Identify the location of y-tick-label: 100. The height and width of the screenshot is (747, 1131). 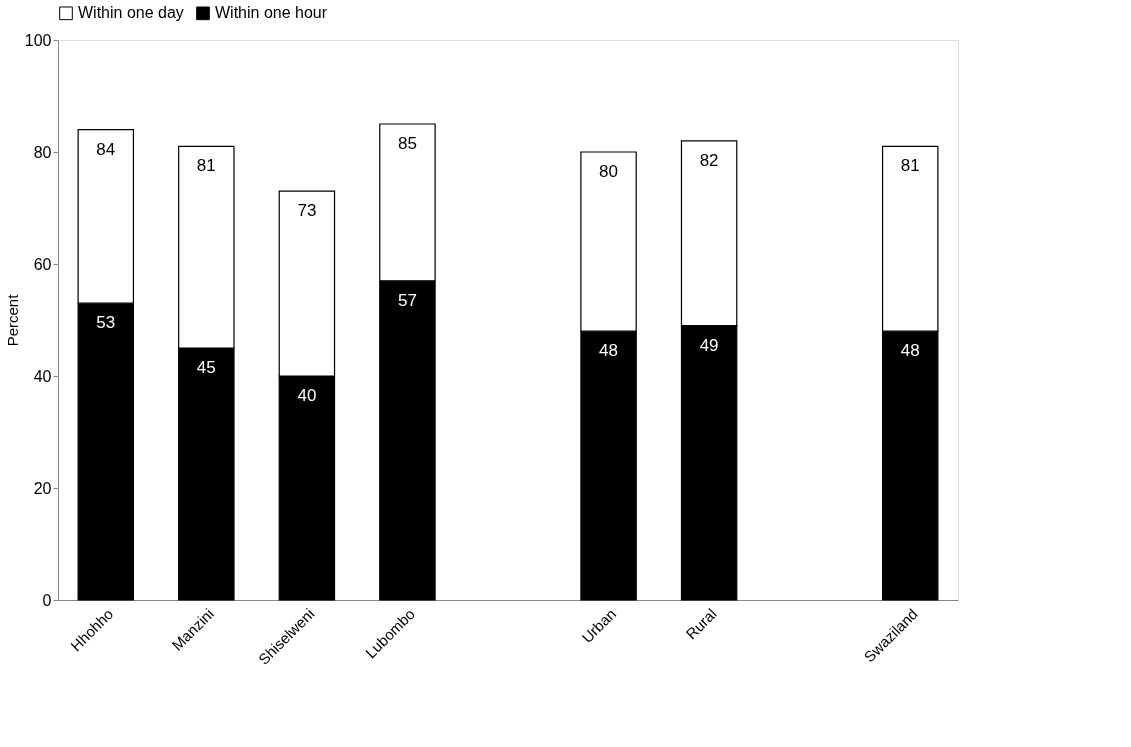
(38, 40).